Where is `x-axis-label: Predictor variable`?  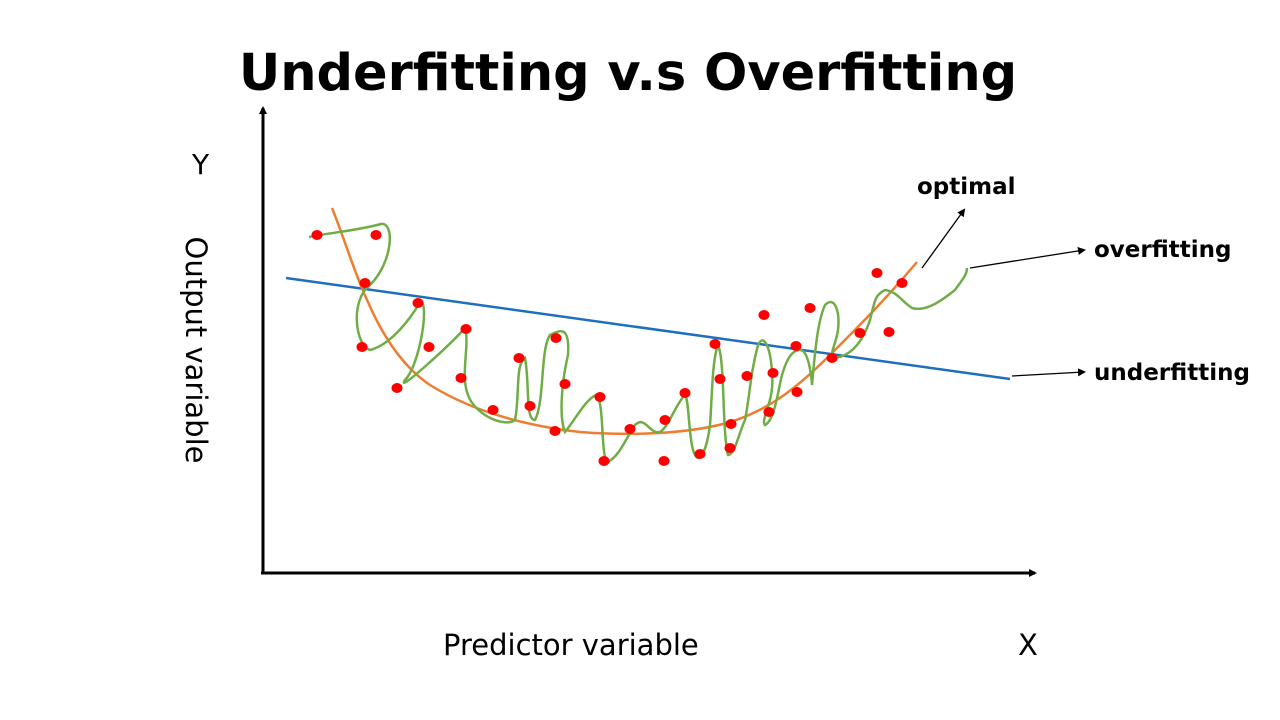 x-axis-label: Predictor variable is located at coordinates (571, 645).